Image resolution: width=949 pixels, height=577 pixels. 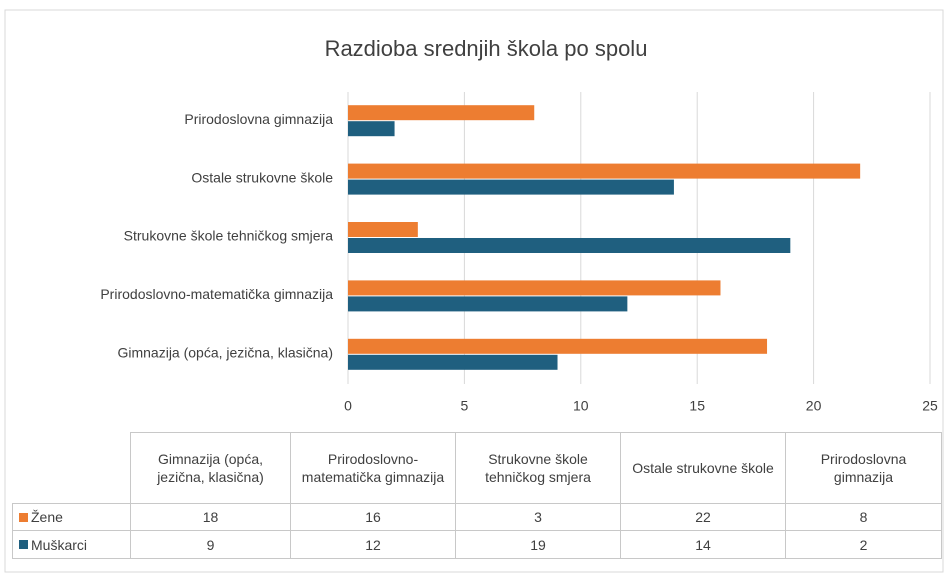 I want to click on x-tick-label: 15, so click(x=697, y=406).